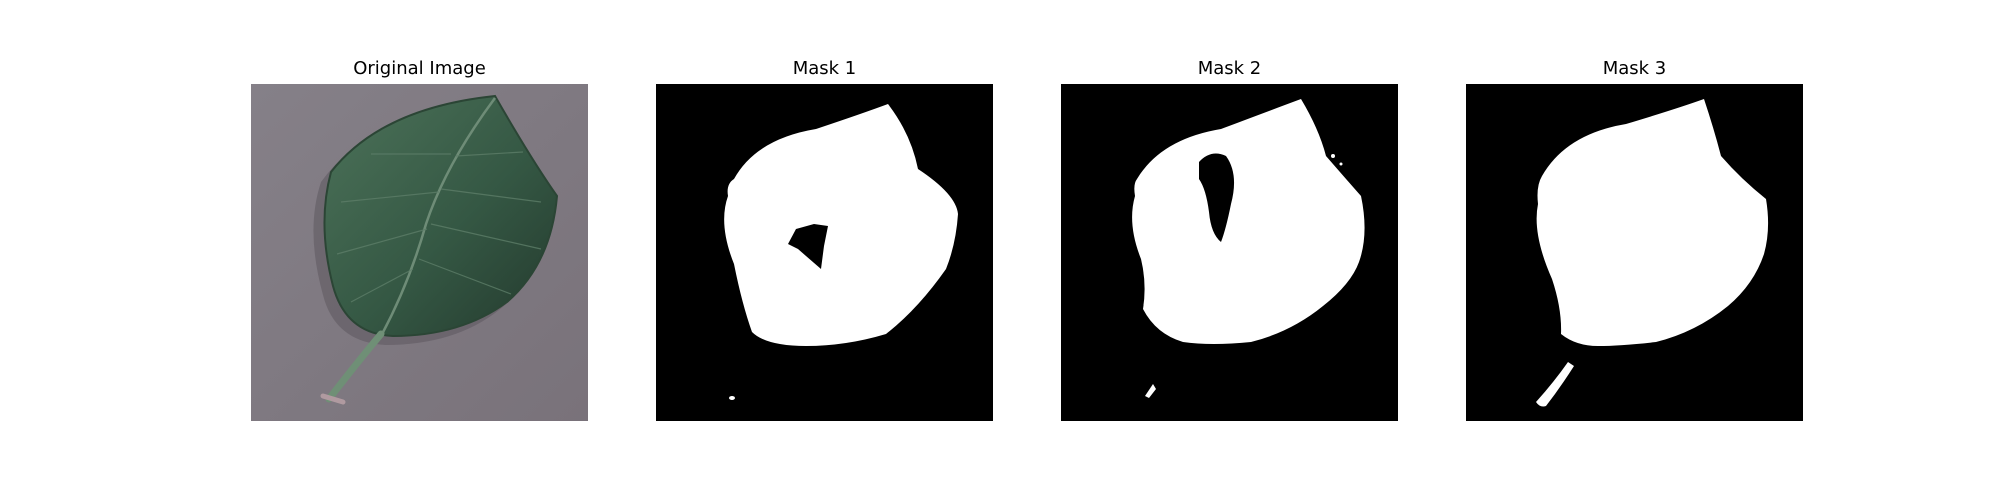 The width and height of the screenshot is (2000, 500). What do you see at coordinates (1248, 221) in the screenshot?
I see `mask-2-region` at bounding box center [1248, 221].